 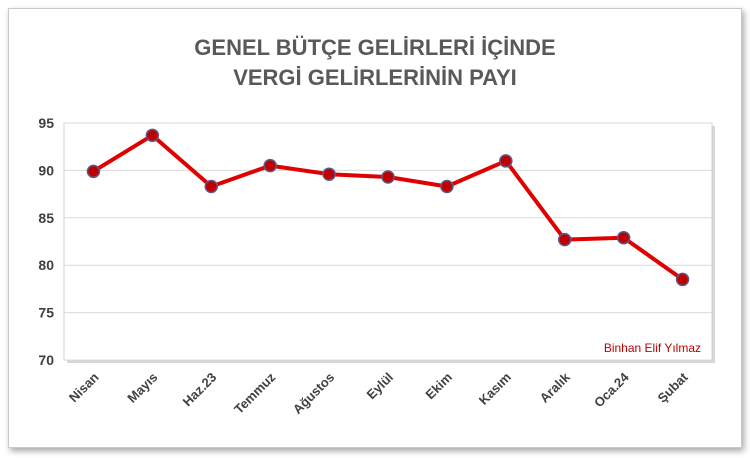 I want to click on x-tick-label: Haz.23, so click(x=200, y=390).